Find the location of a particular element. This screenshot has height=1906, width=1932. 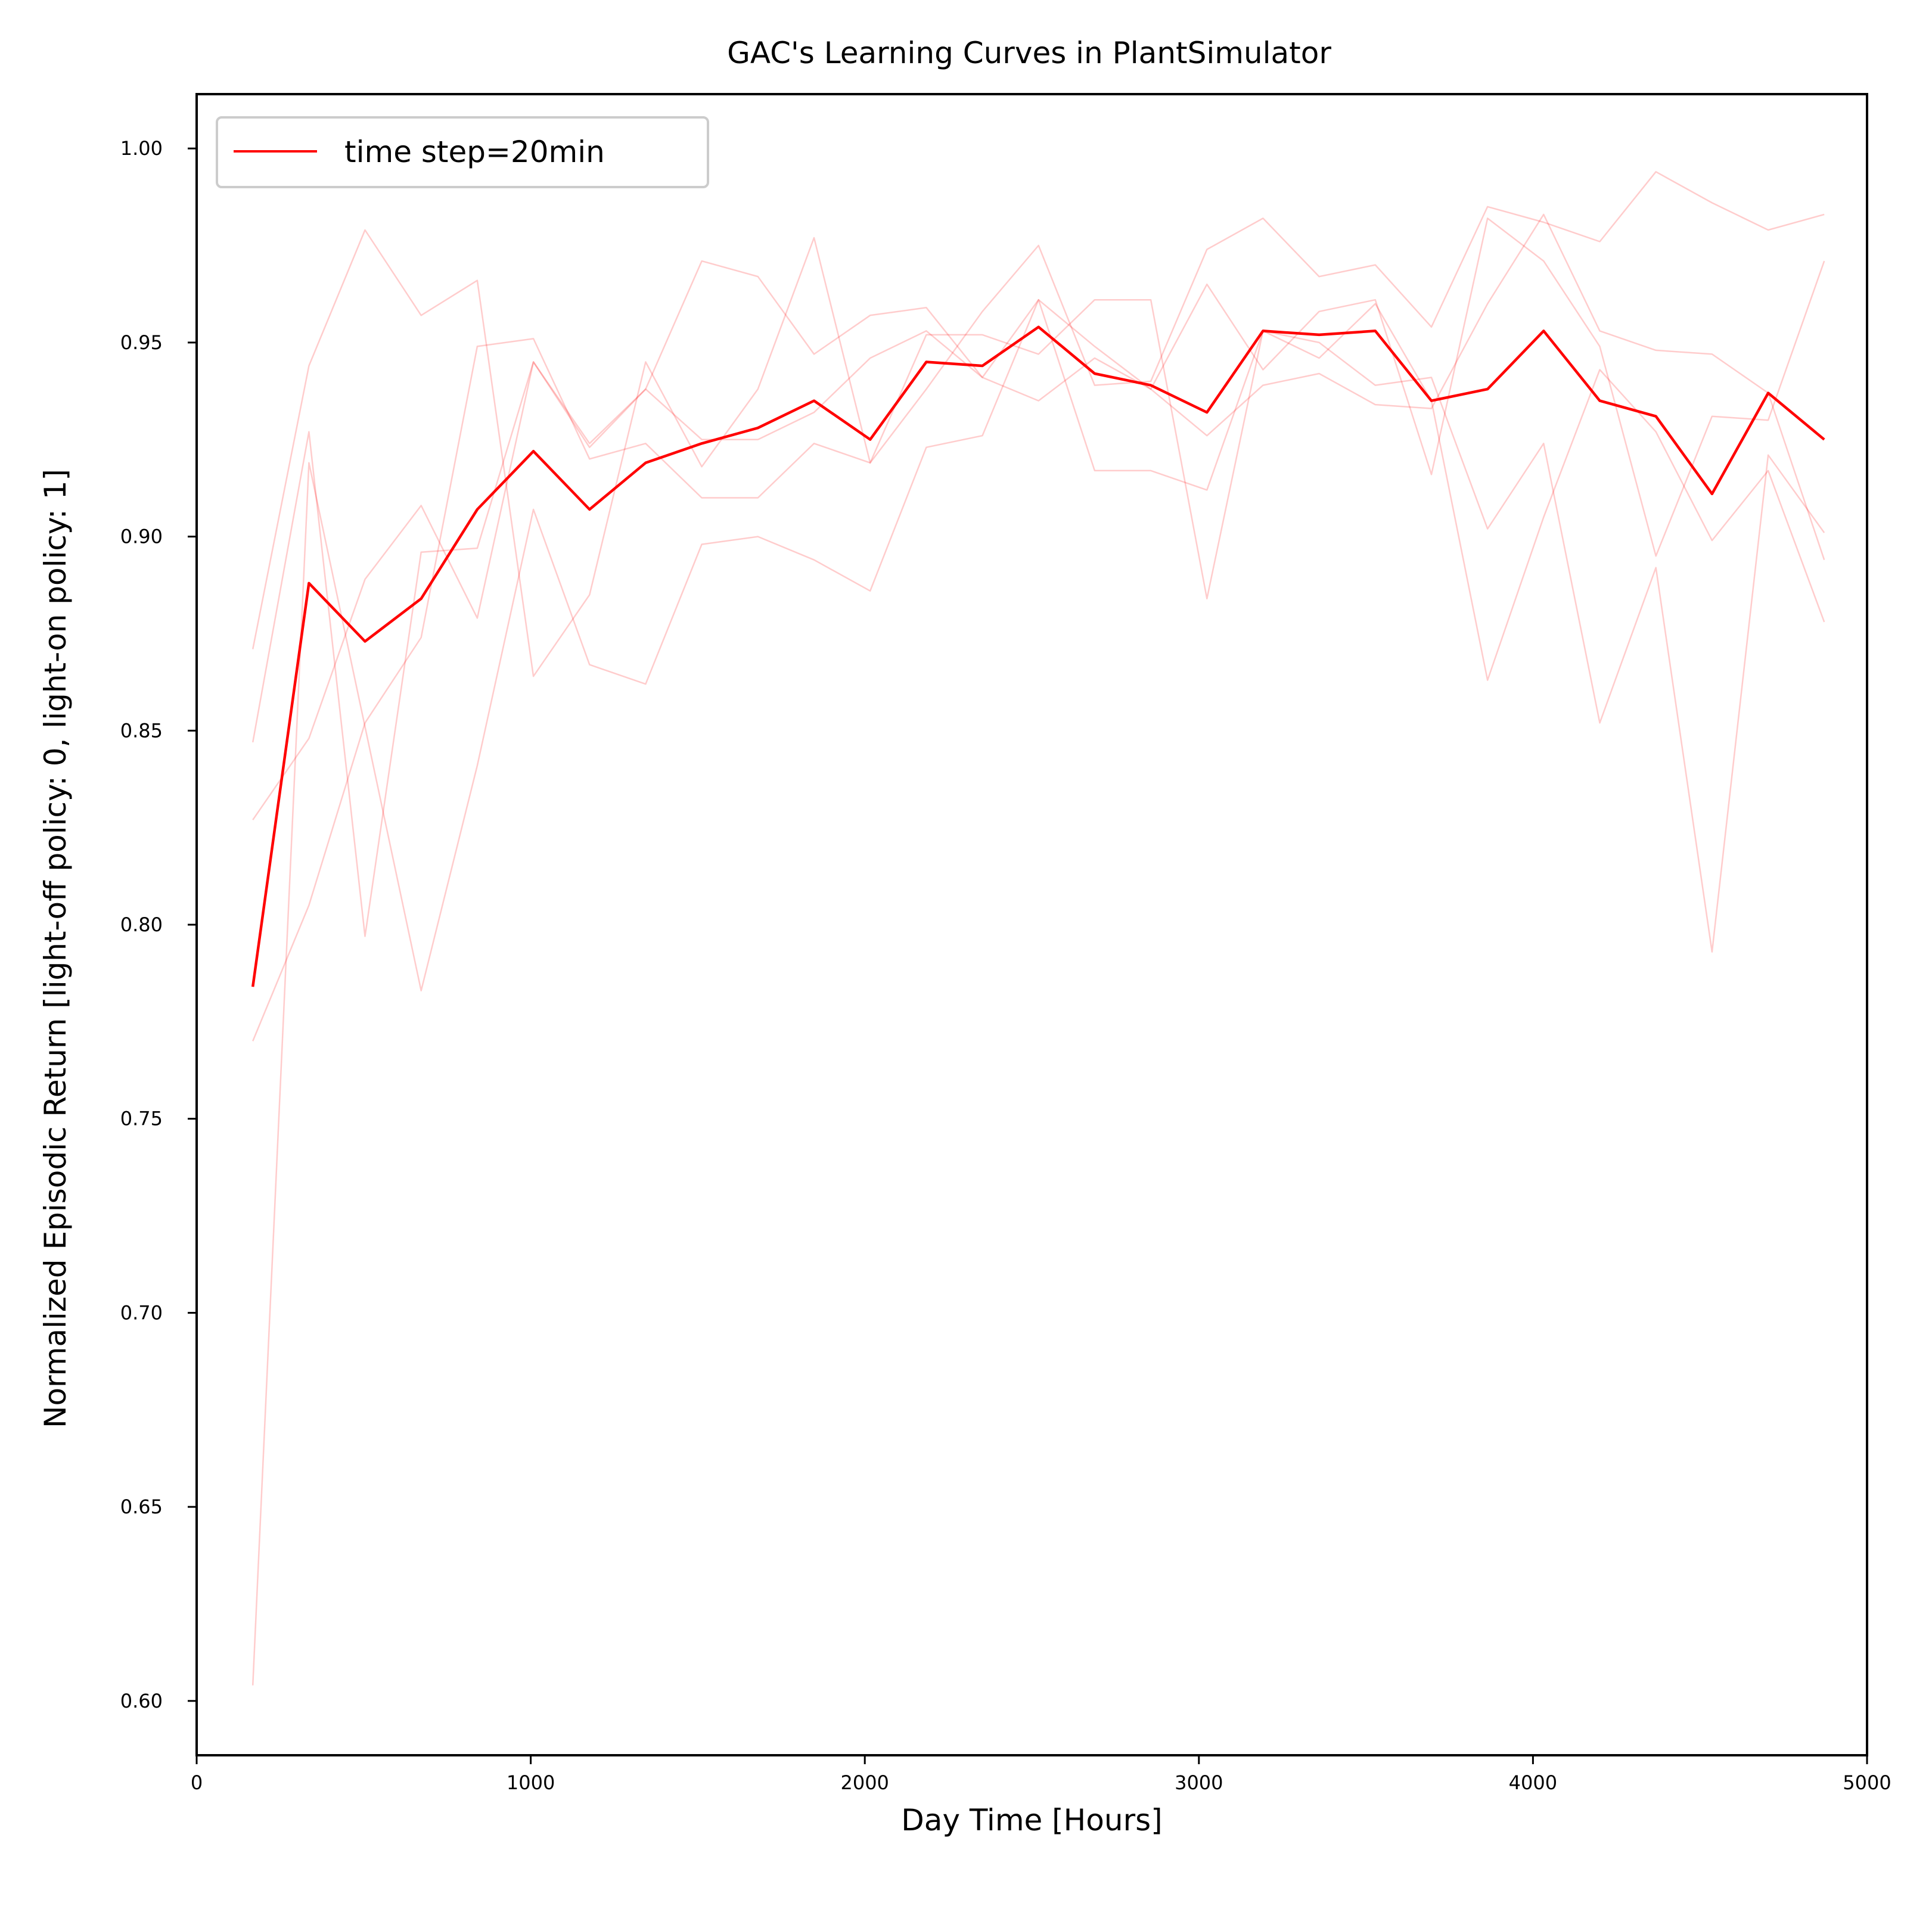

y-tick-label: 0.65 is located at coordinates (141, 1506).